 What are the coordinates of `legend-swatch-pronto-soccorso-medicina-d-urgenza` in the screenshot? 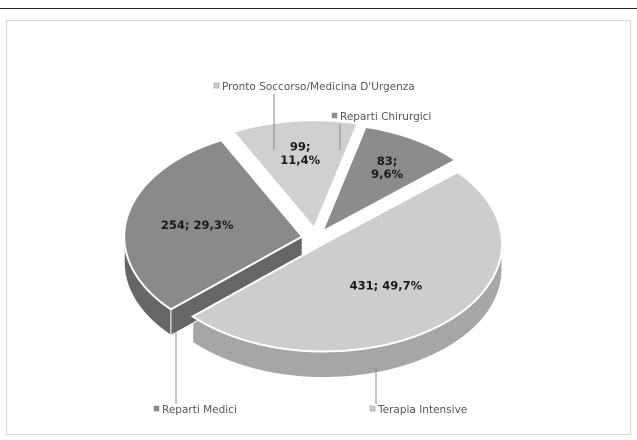 It's located at (216, 85).